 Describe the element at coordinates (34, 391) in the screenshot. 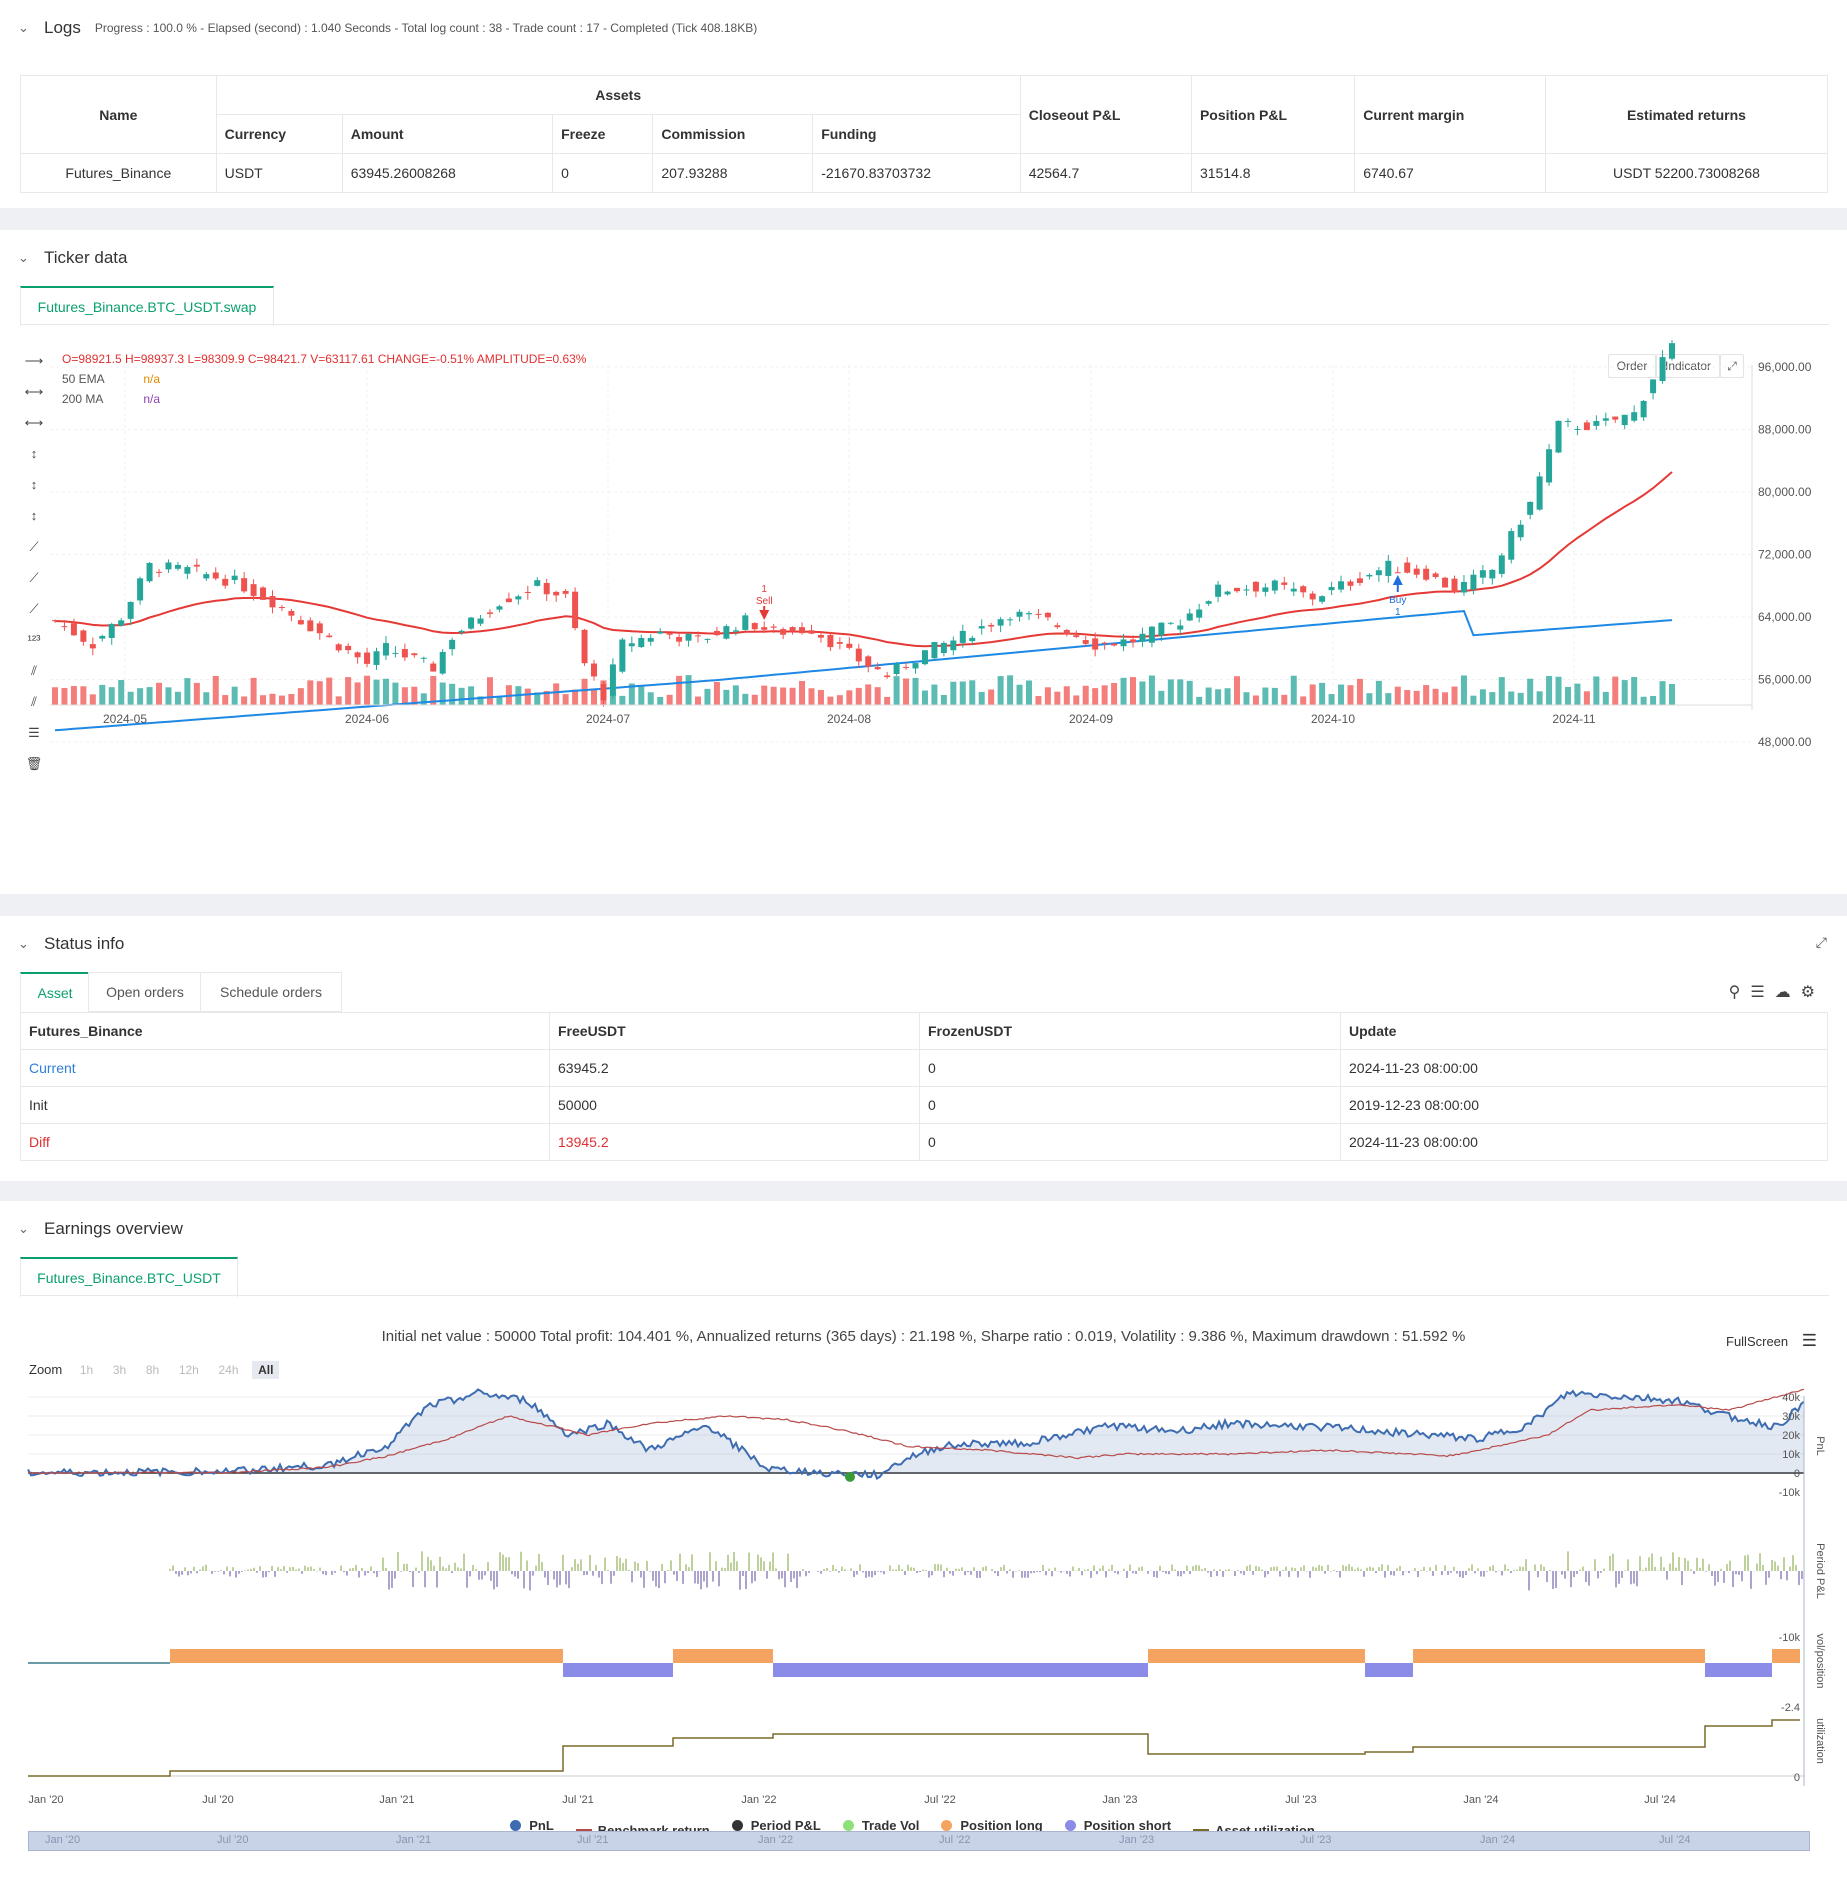

I see `horizontal-line-icon: ⟷` at that location.